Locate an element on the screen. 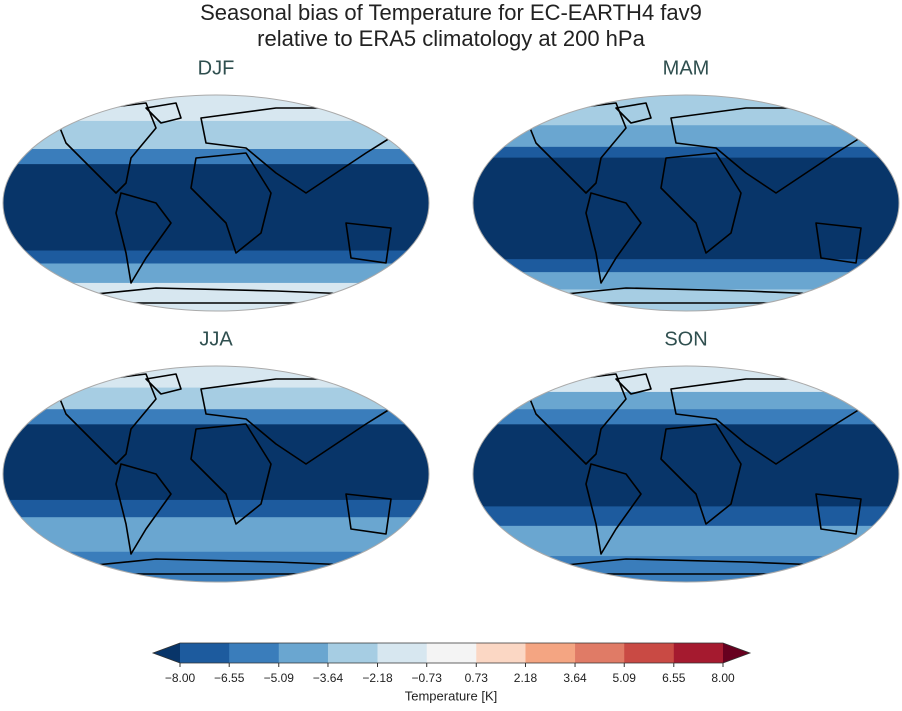  colorbar-tick-label: −3.64 is located at coordinates (328, 678).